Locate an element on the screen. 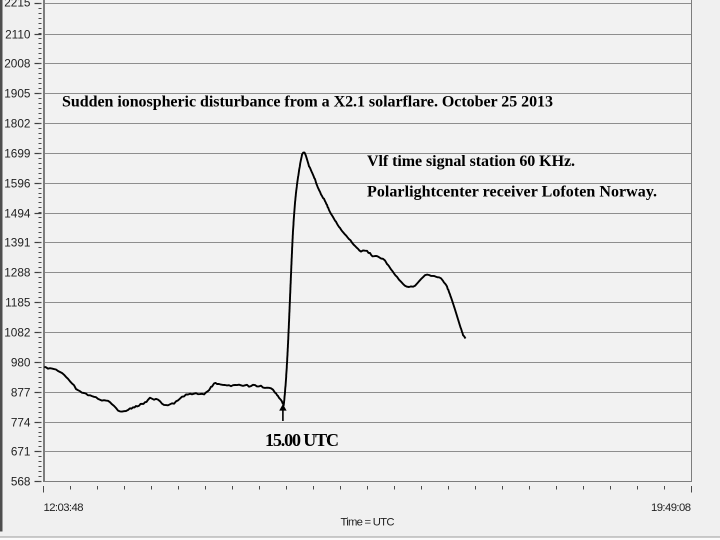  svg-text: 1596 is located at coordinates (17, 183).